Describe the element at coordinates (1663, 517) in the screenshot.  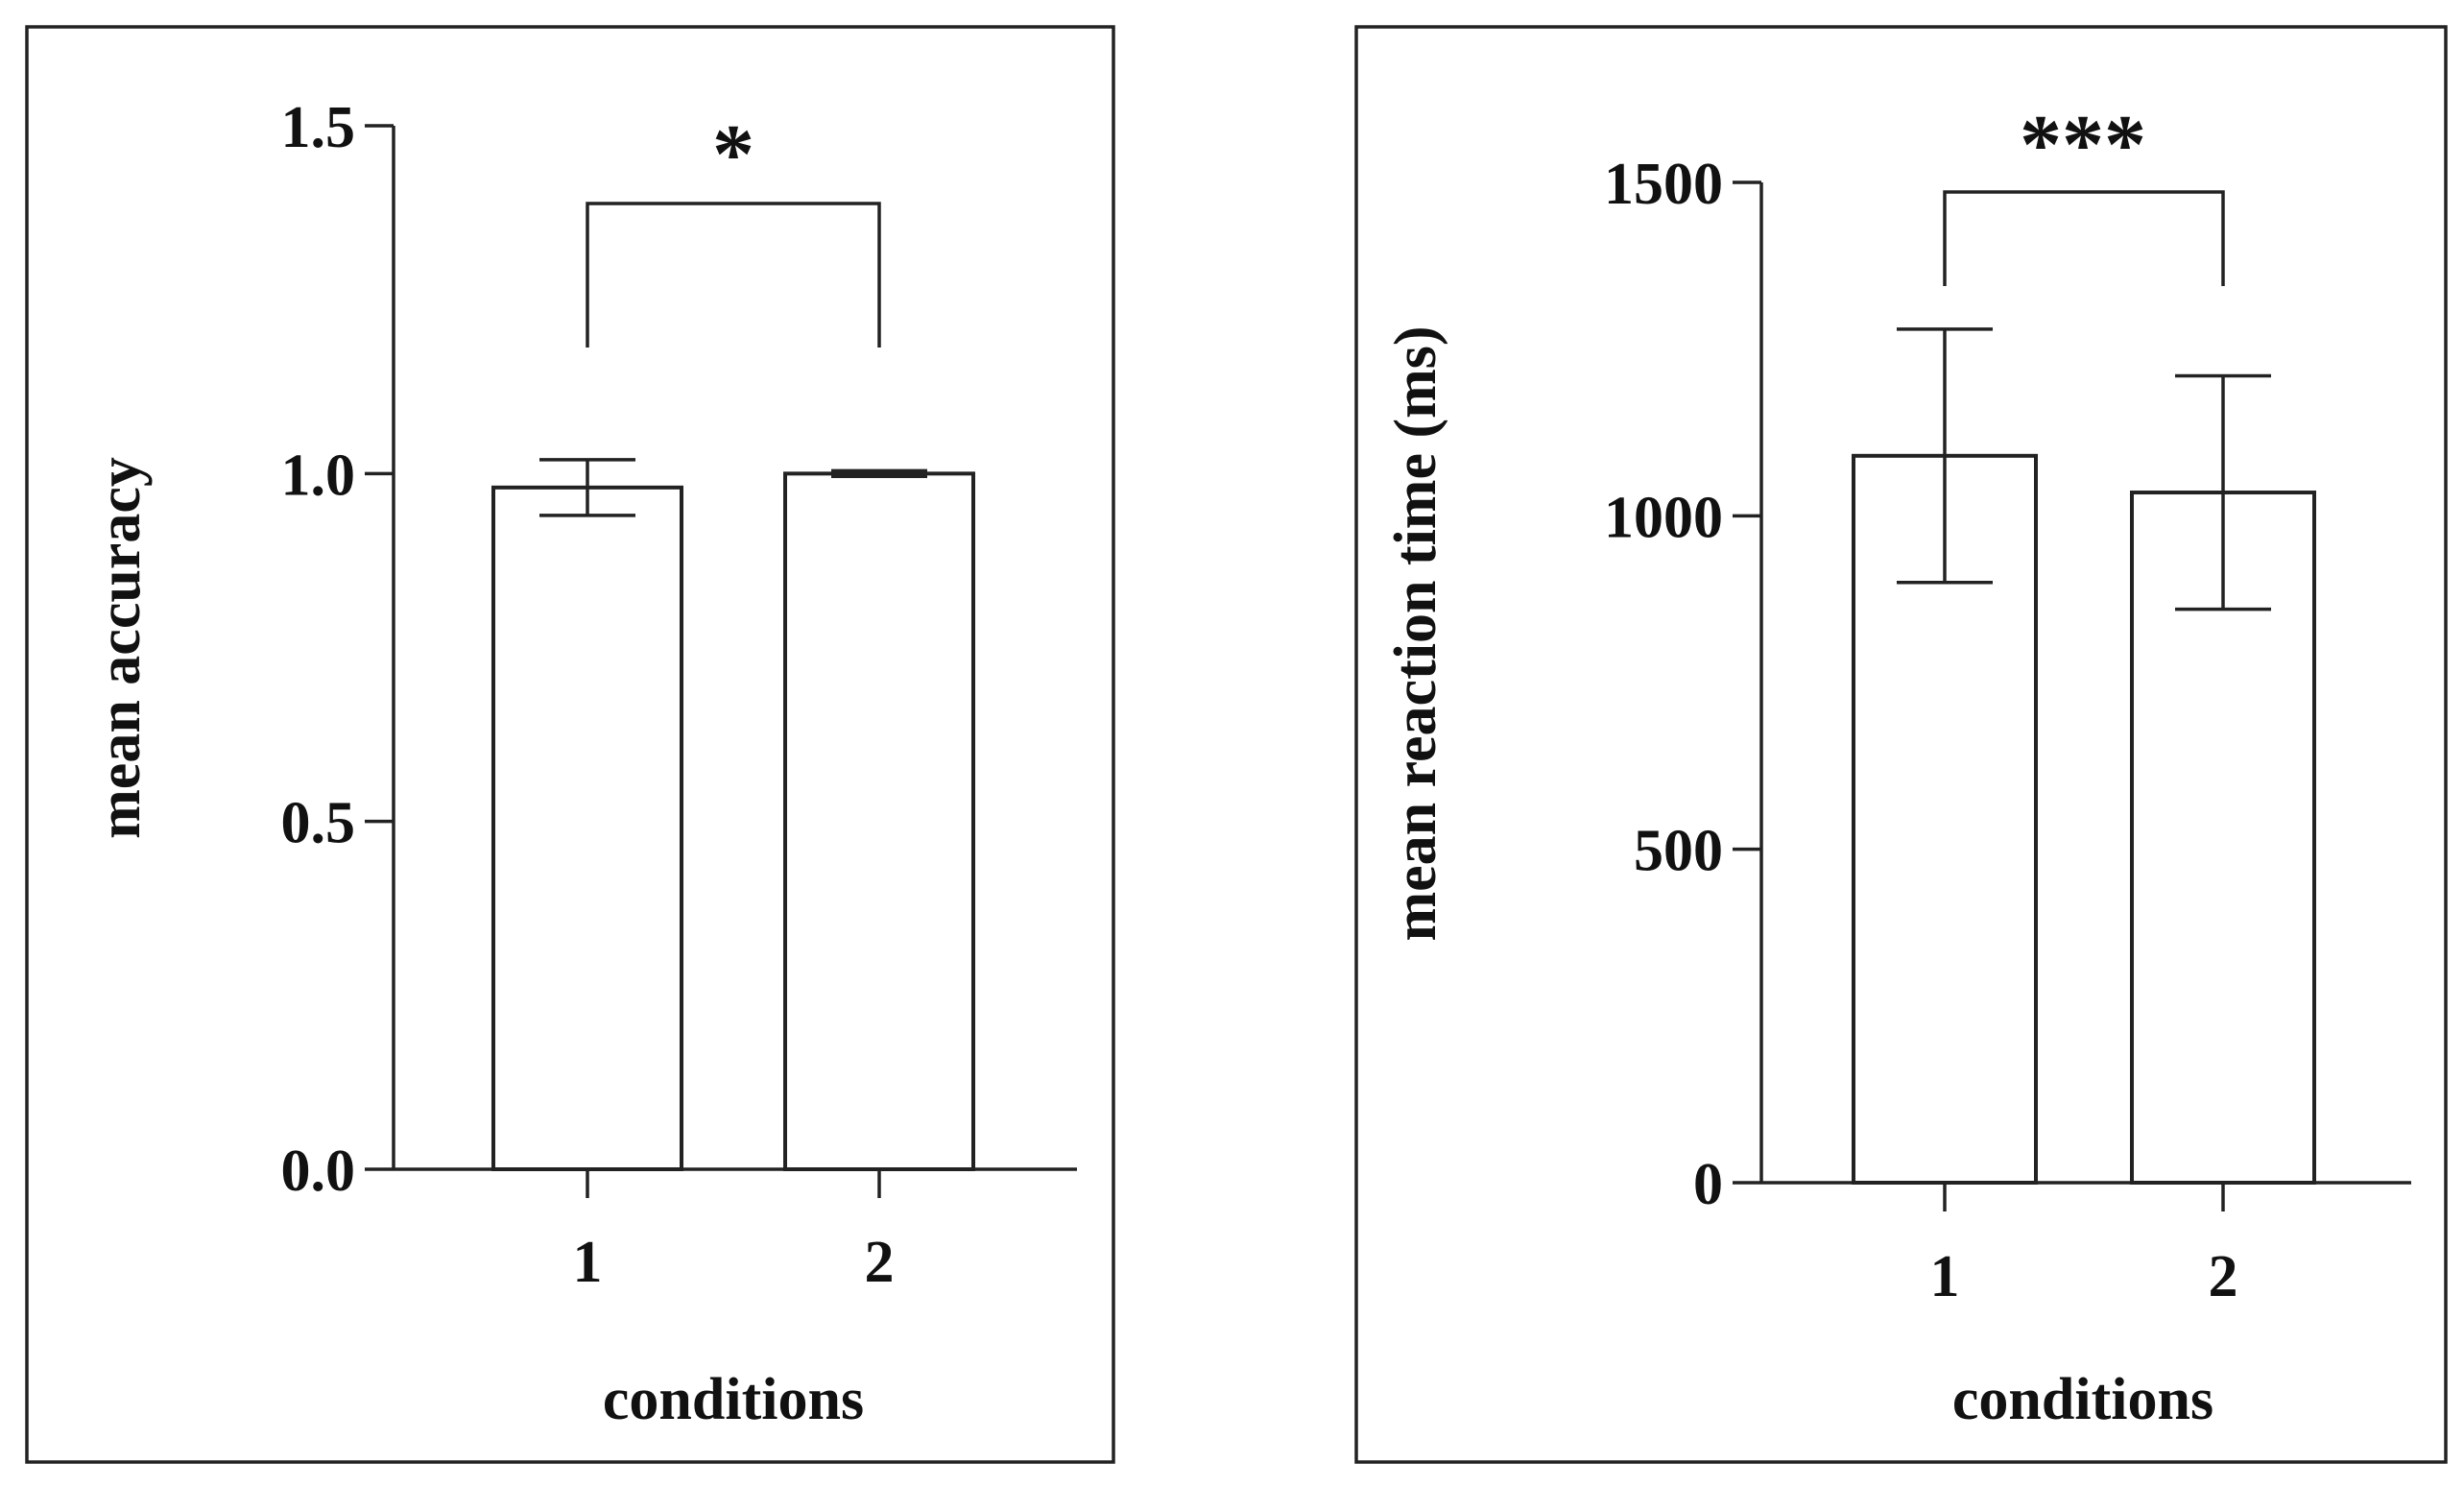
I see `y-tick-label: 1000` at that location.